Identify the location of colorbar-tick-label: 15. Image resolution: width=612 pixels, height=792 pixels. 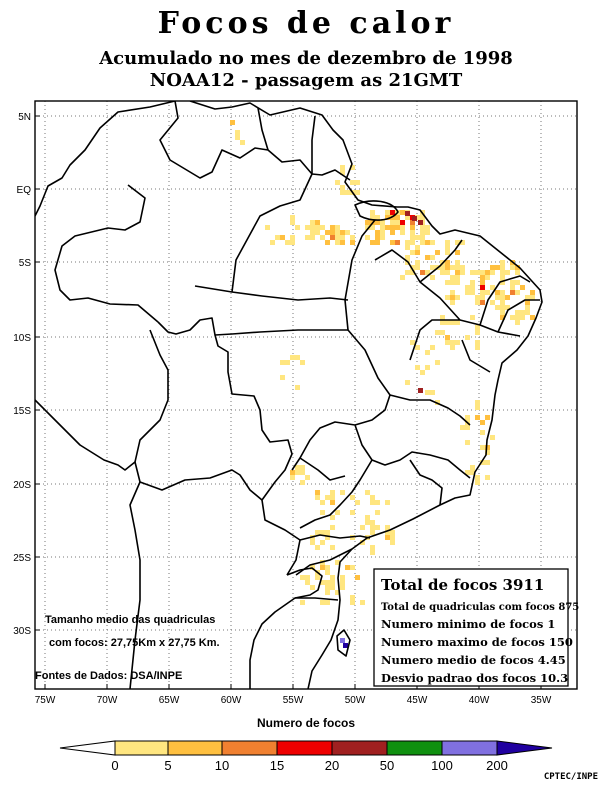
(277, 765).